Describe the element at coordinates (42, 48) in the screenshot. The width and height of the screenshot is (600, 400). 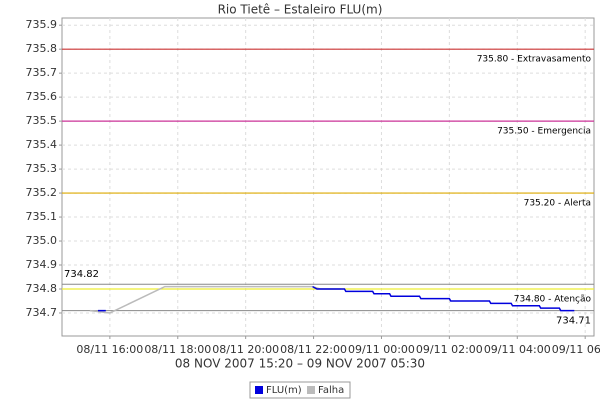
I see `y-tick-label: 735.8` at that location.